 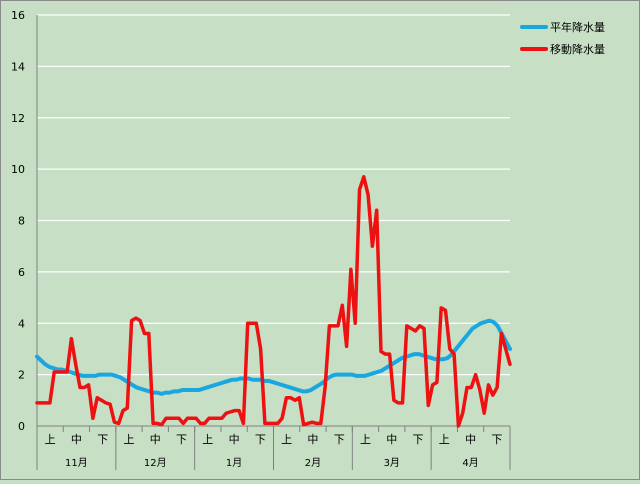 I want to click on month-label: 1月, so click(x=234, y=463).